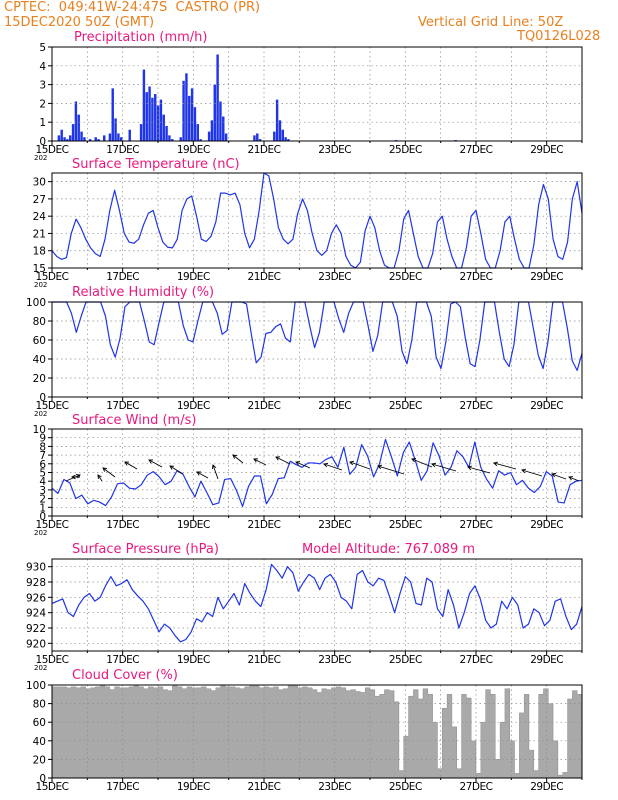 This screenshot has height=800, width=618. I want to click on y-tick-label: 100, so click(36, 686).